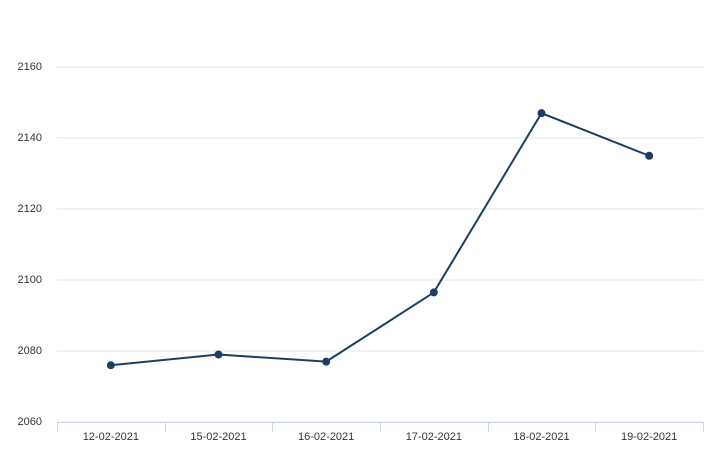 The image size is (719, 460). What do you see at coordinates (649, 437) in the screenshot?
I see `x-tick-label: 19-02-2021` at bounding box center [649, 437].